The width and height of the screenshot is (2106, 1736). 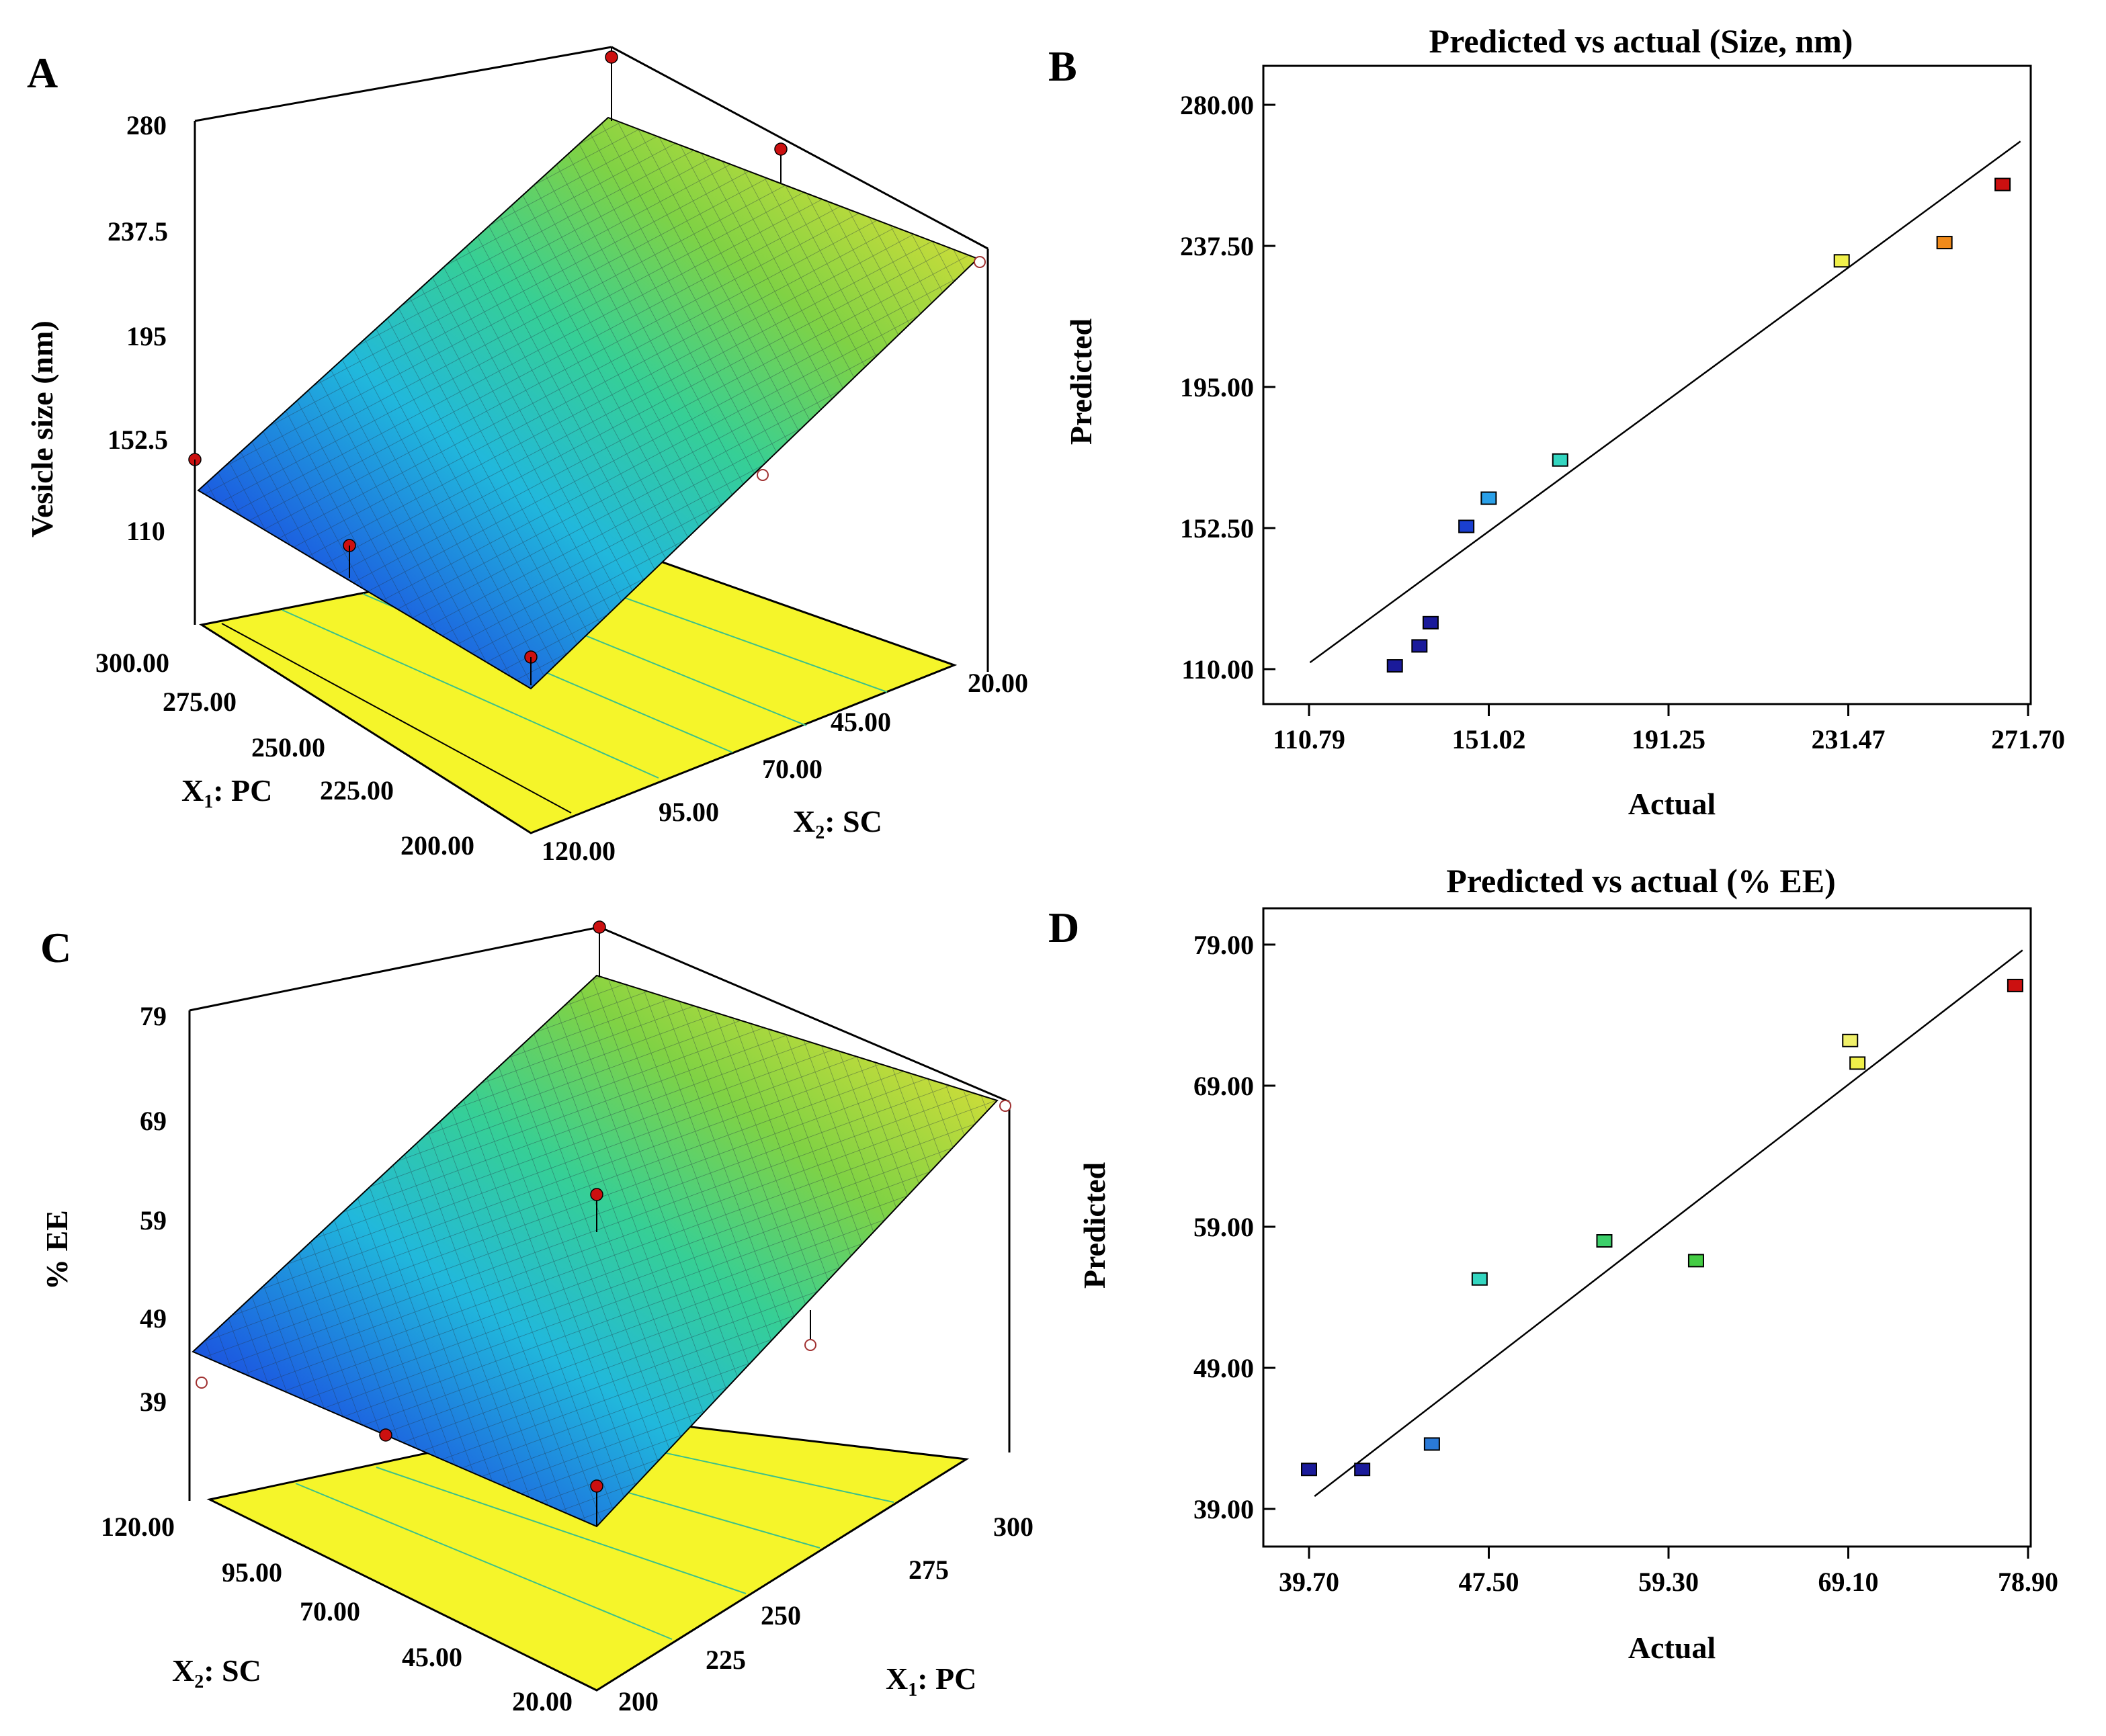 What do you see at coordinates (726, 1660) in the screenshot?
I see `x1-tick: 225` at bounding box center [726, 1660].